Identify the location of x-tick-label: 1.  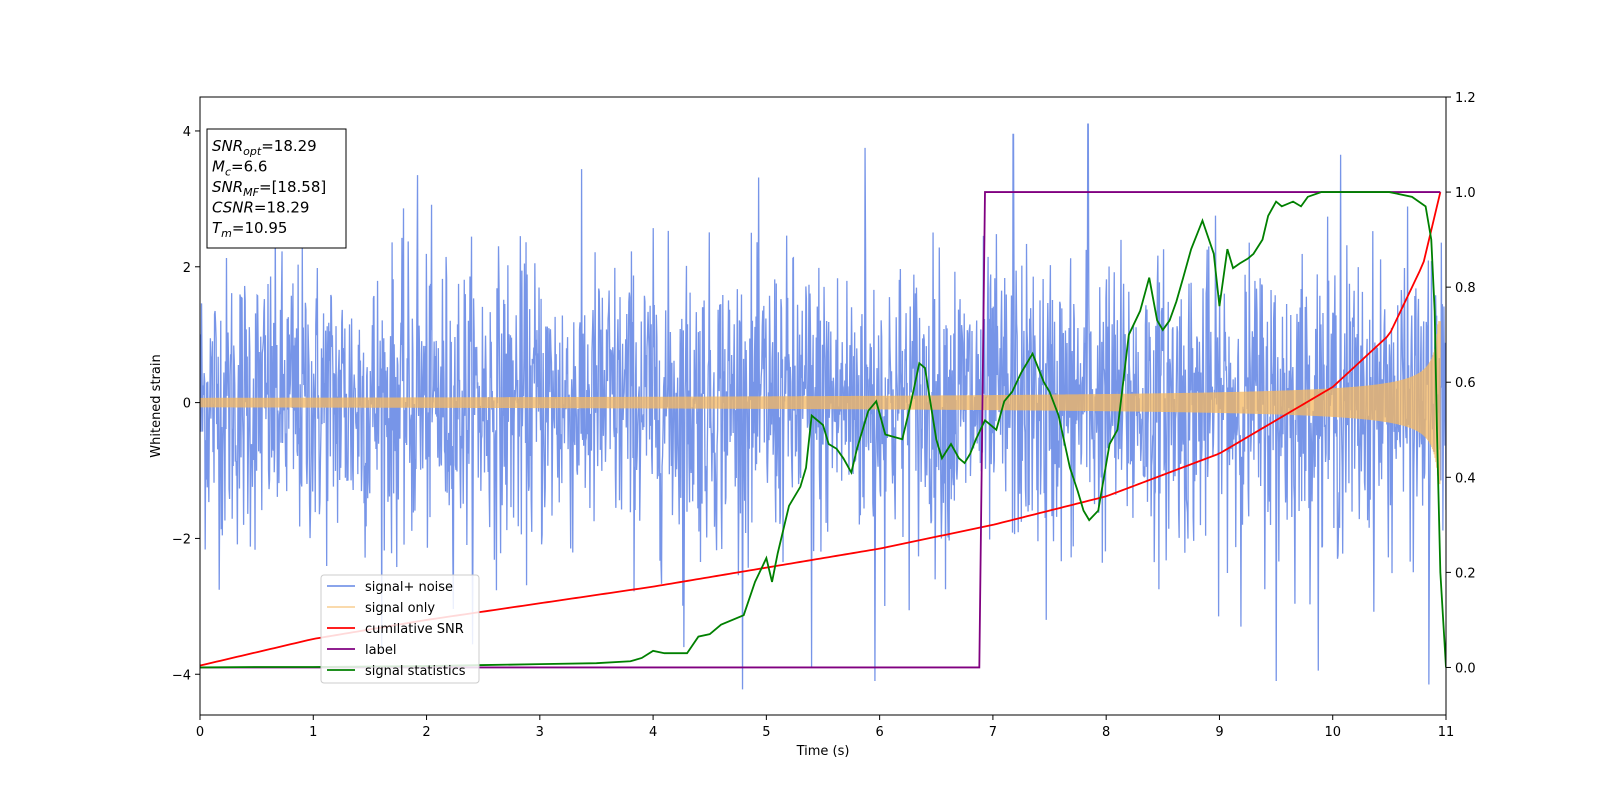
(313, 732).